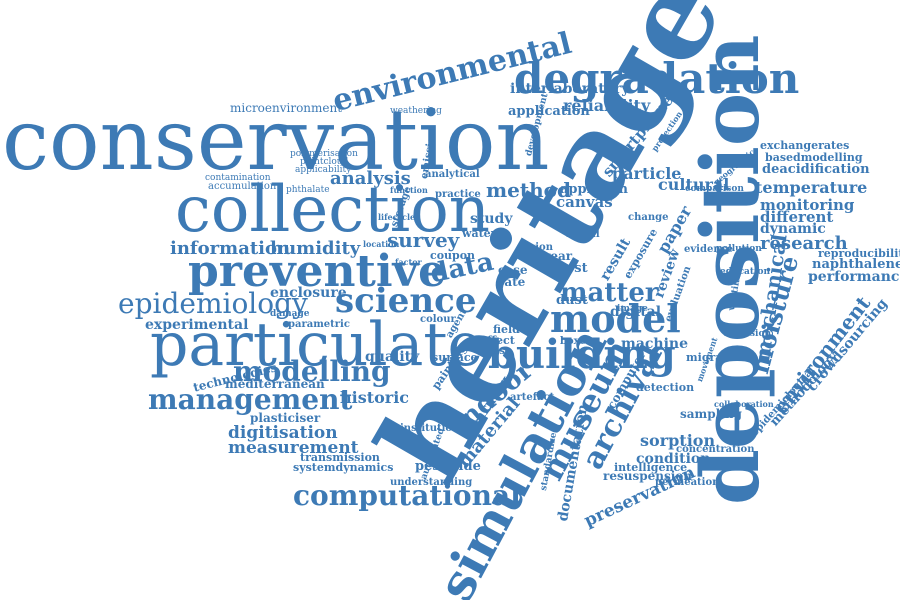 The height and width of the screenshot is (600, 900). I want to click on word-digitisation: digitisation, so click(283, 433).